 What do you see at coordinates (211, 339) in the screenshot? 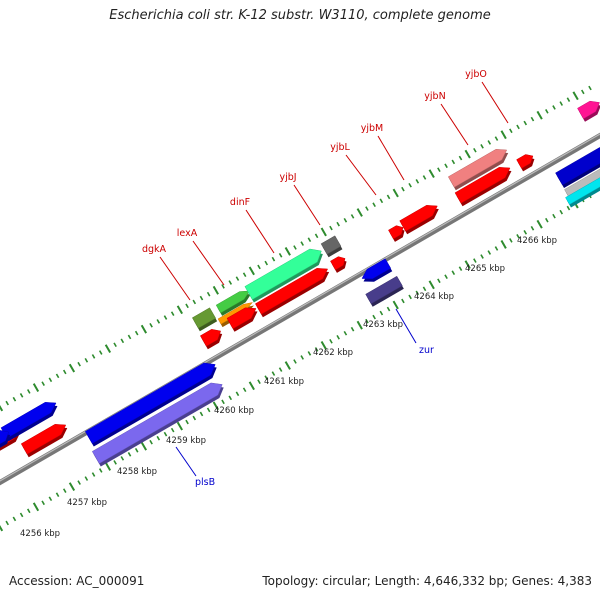
I see `gene-dgkA` at bounding box center [211, 339].